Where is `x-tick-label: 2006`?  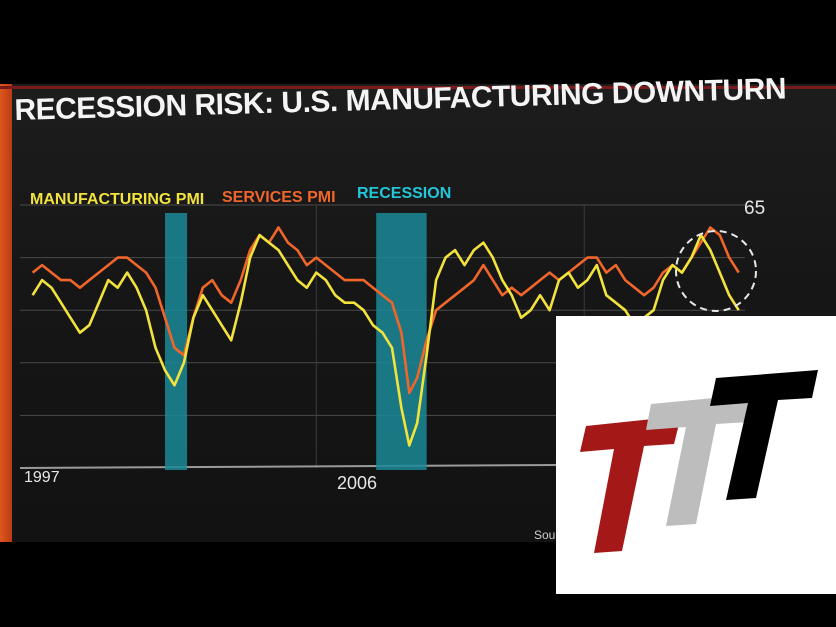 x-tick-label: 2006 is located at coordinates (357, 483).